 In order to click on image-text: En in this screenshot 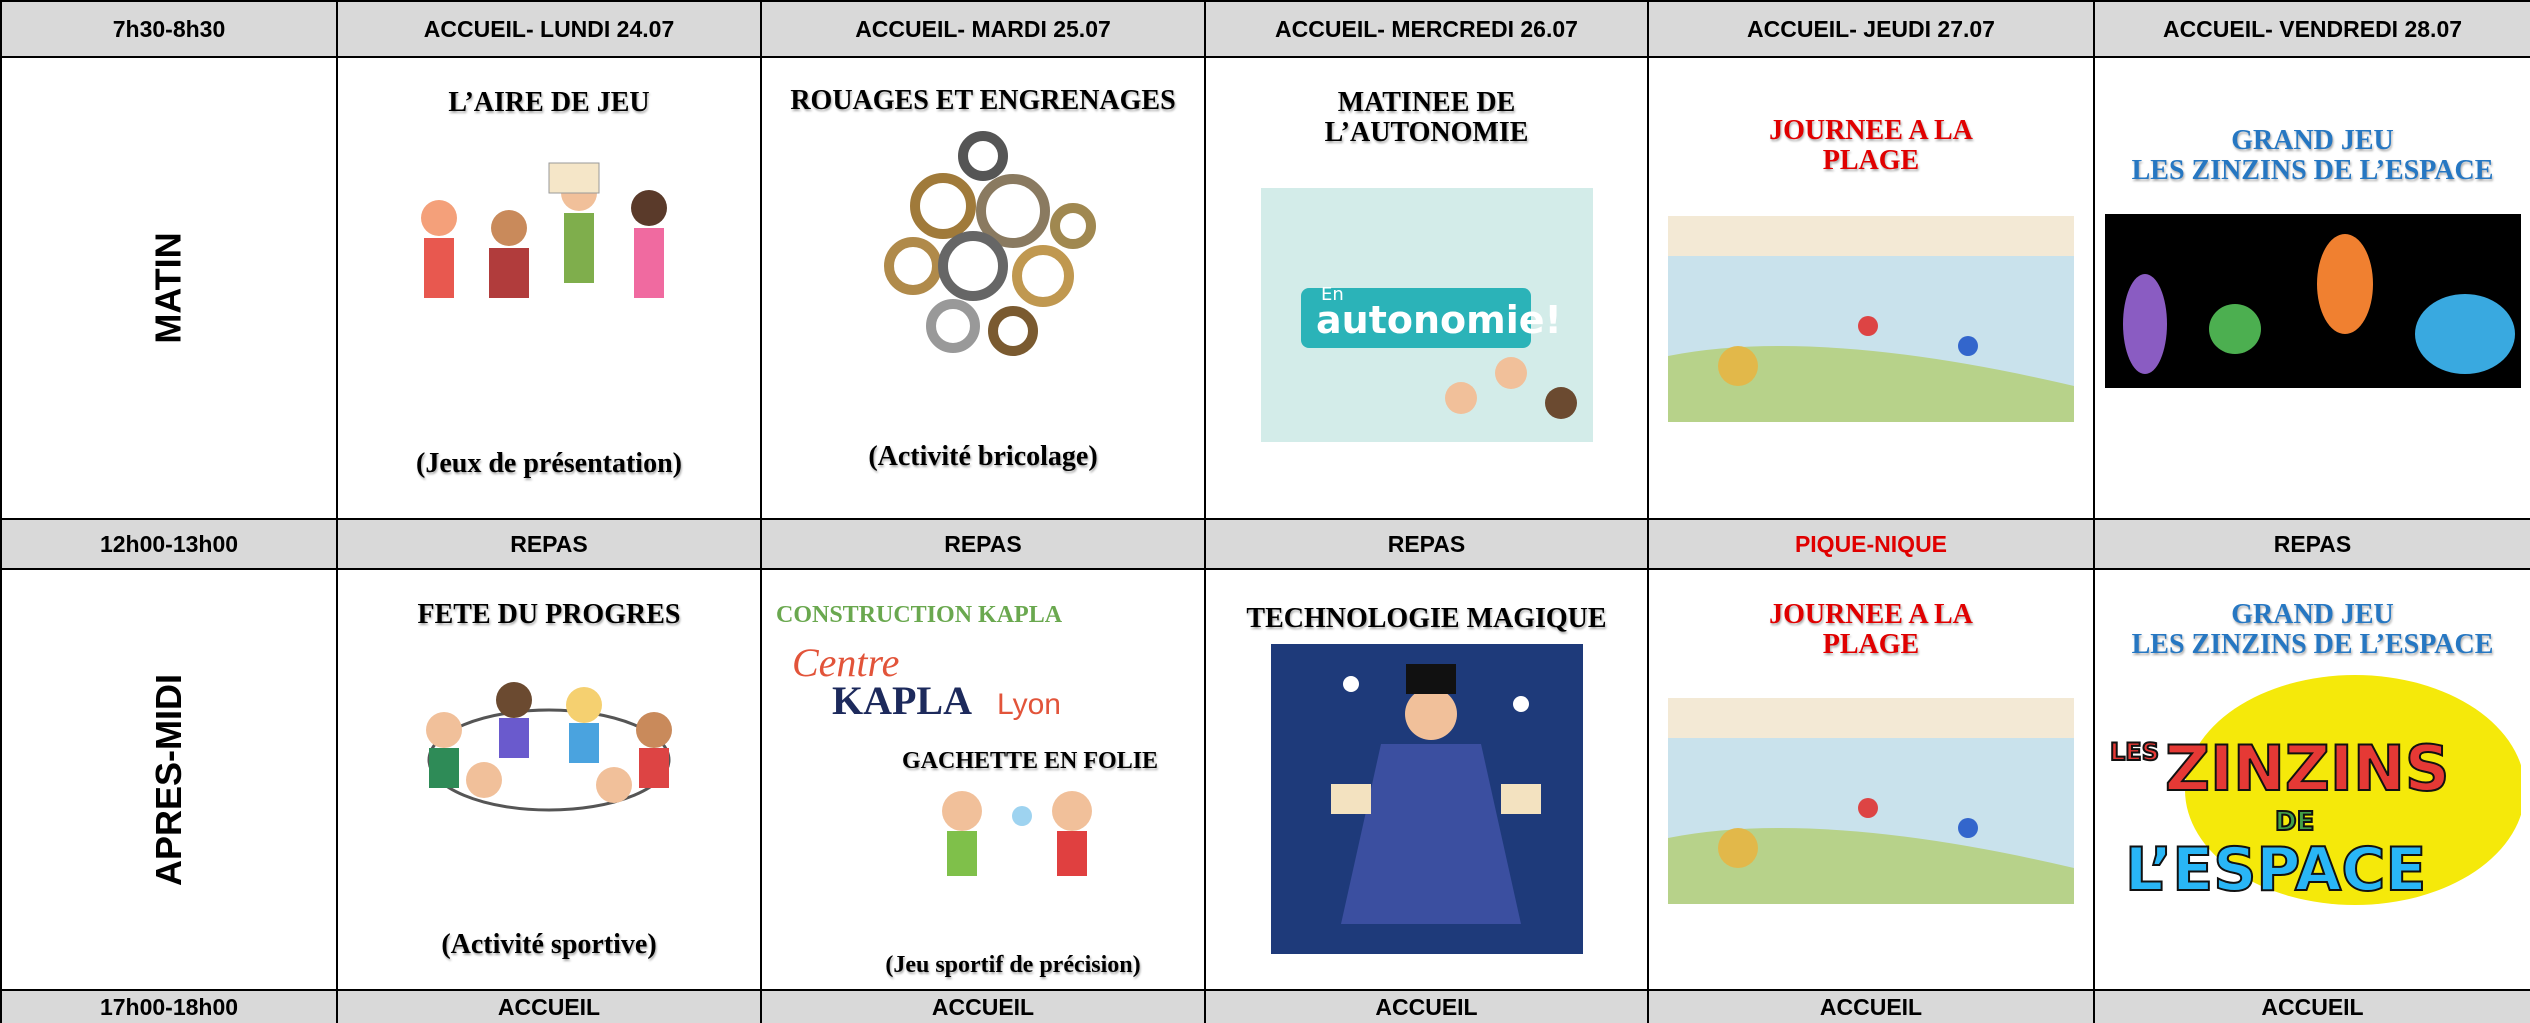, I will do `click(1332, 294)`.